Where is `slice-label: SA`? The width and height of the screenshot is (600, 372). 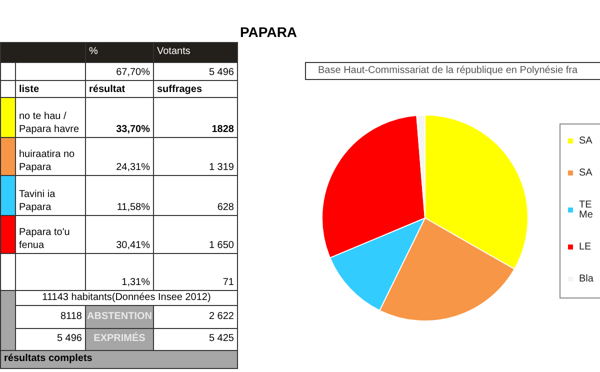 slice-label: SA is located at coordinates (586, 173).